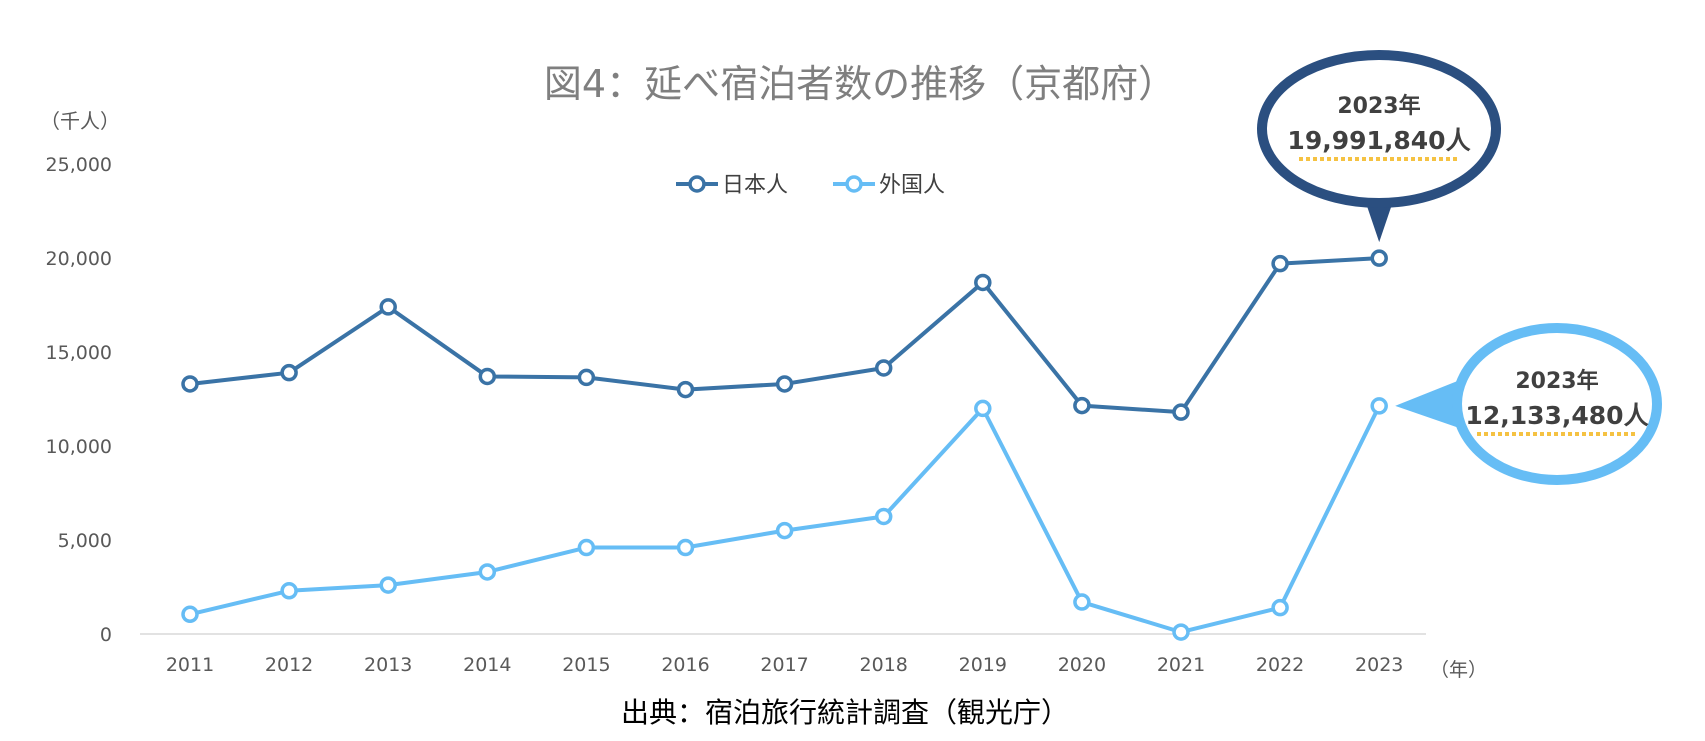 This screenshot has height=741, width=1705. I want to click on x-tick-label: 2018, so click(884, 665).